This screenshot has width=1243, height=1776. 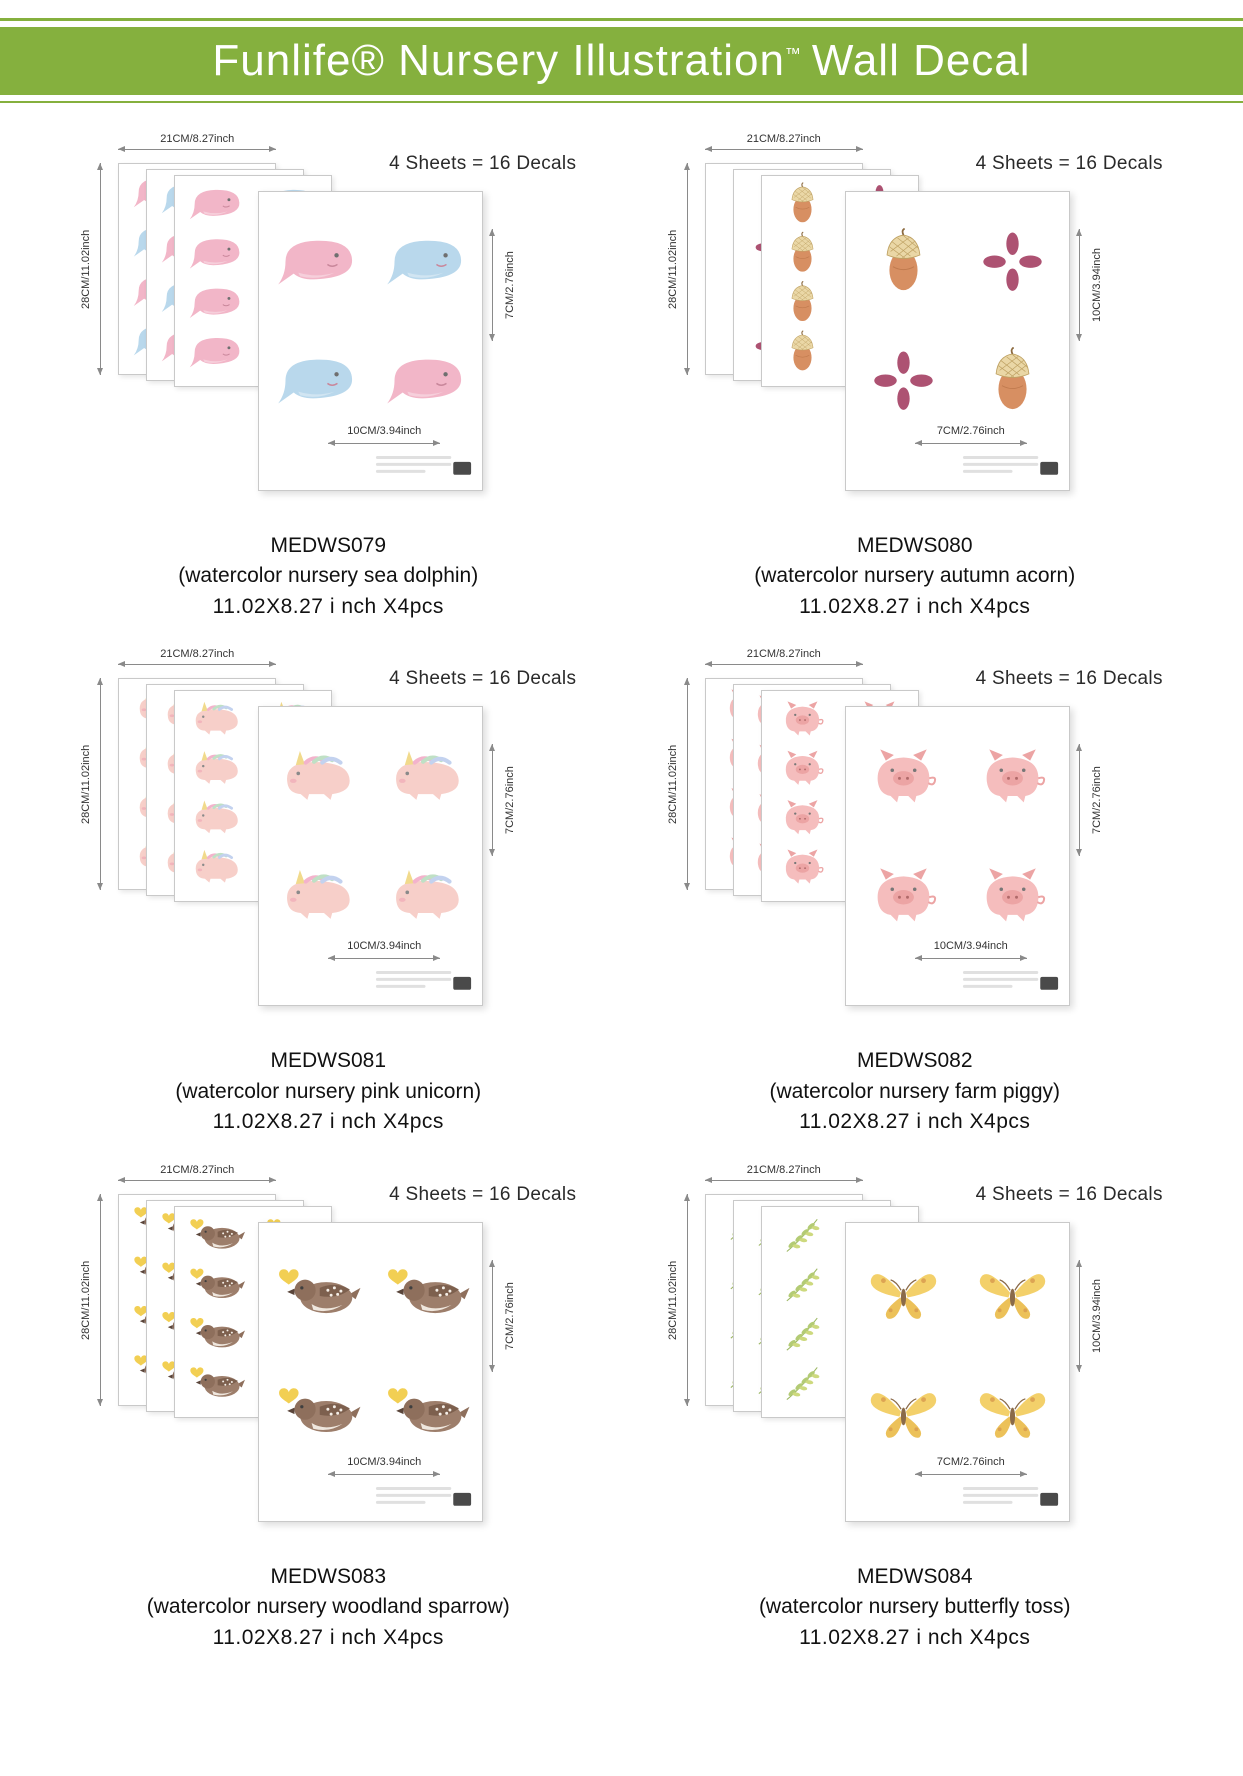 I want to click on title-suffix: Wall Decal, so click(x=921, y=60).